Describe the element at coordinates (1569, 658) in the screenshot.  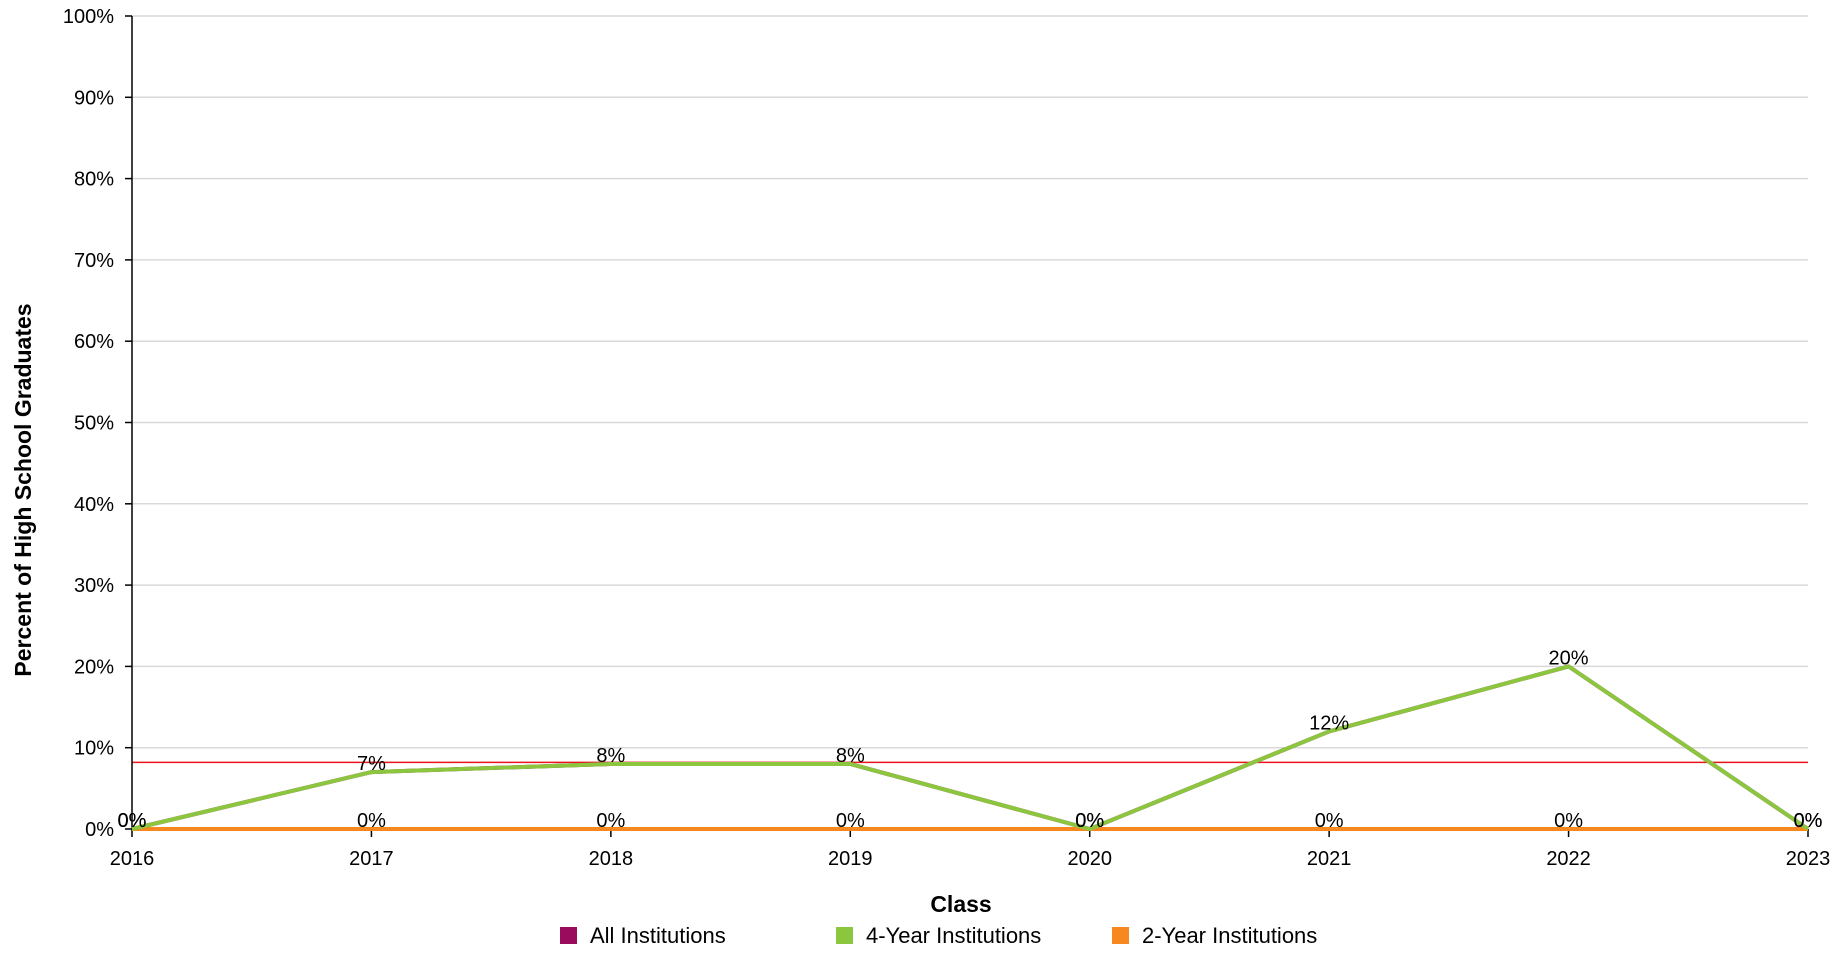
I see `data-label: 20%` at that location.